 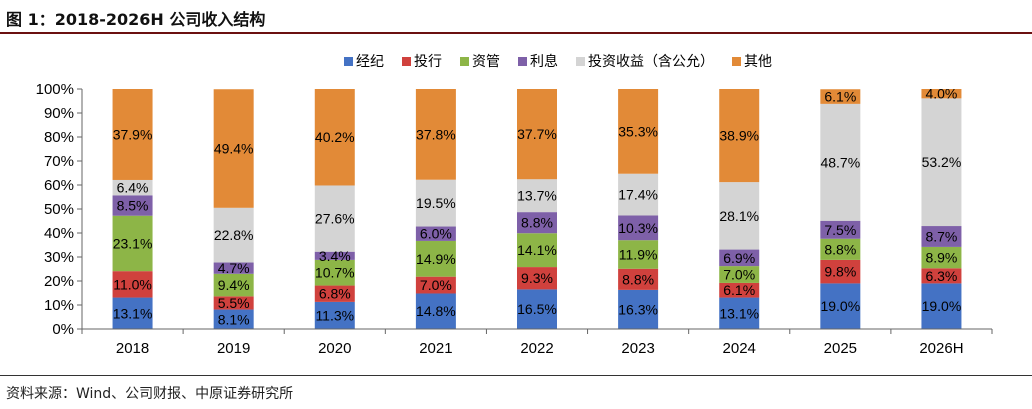 I want to click on data-label: 7.5%, so click(x=840, y=230).